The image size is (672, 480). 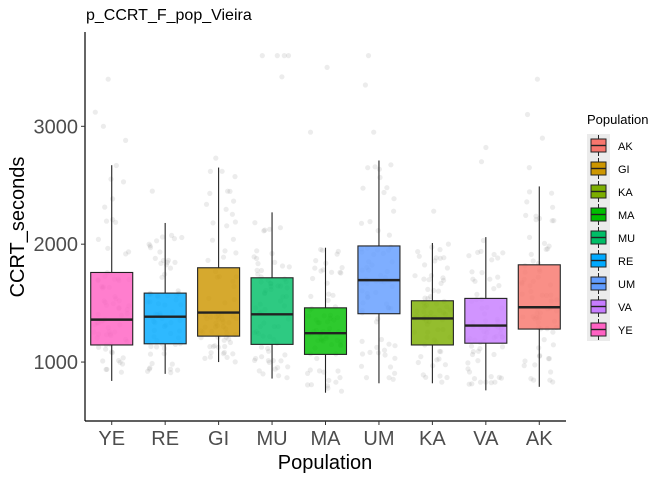 What do you see at coordinates (610, 145) in the screenshot?
I see `legend-item-AK: AK` at bounding box center [610, 145].